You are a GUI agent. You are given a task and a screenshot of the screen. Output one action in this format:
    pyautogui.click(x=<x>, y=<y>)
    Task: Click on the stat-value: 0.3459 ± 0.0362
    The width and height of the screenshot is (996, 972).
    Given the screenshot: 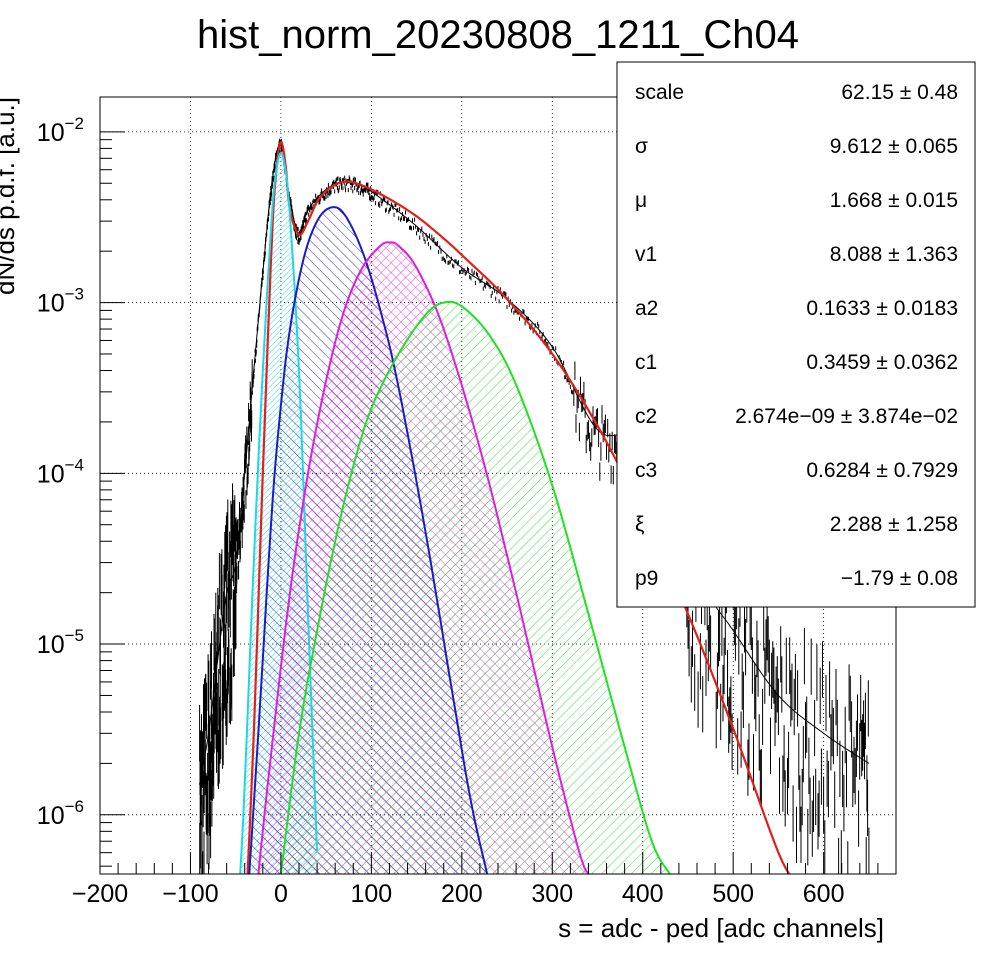 What is the action you would take?
    pyautogui.click(x=882, y=362)
    